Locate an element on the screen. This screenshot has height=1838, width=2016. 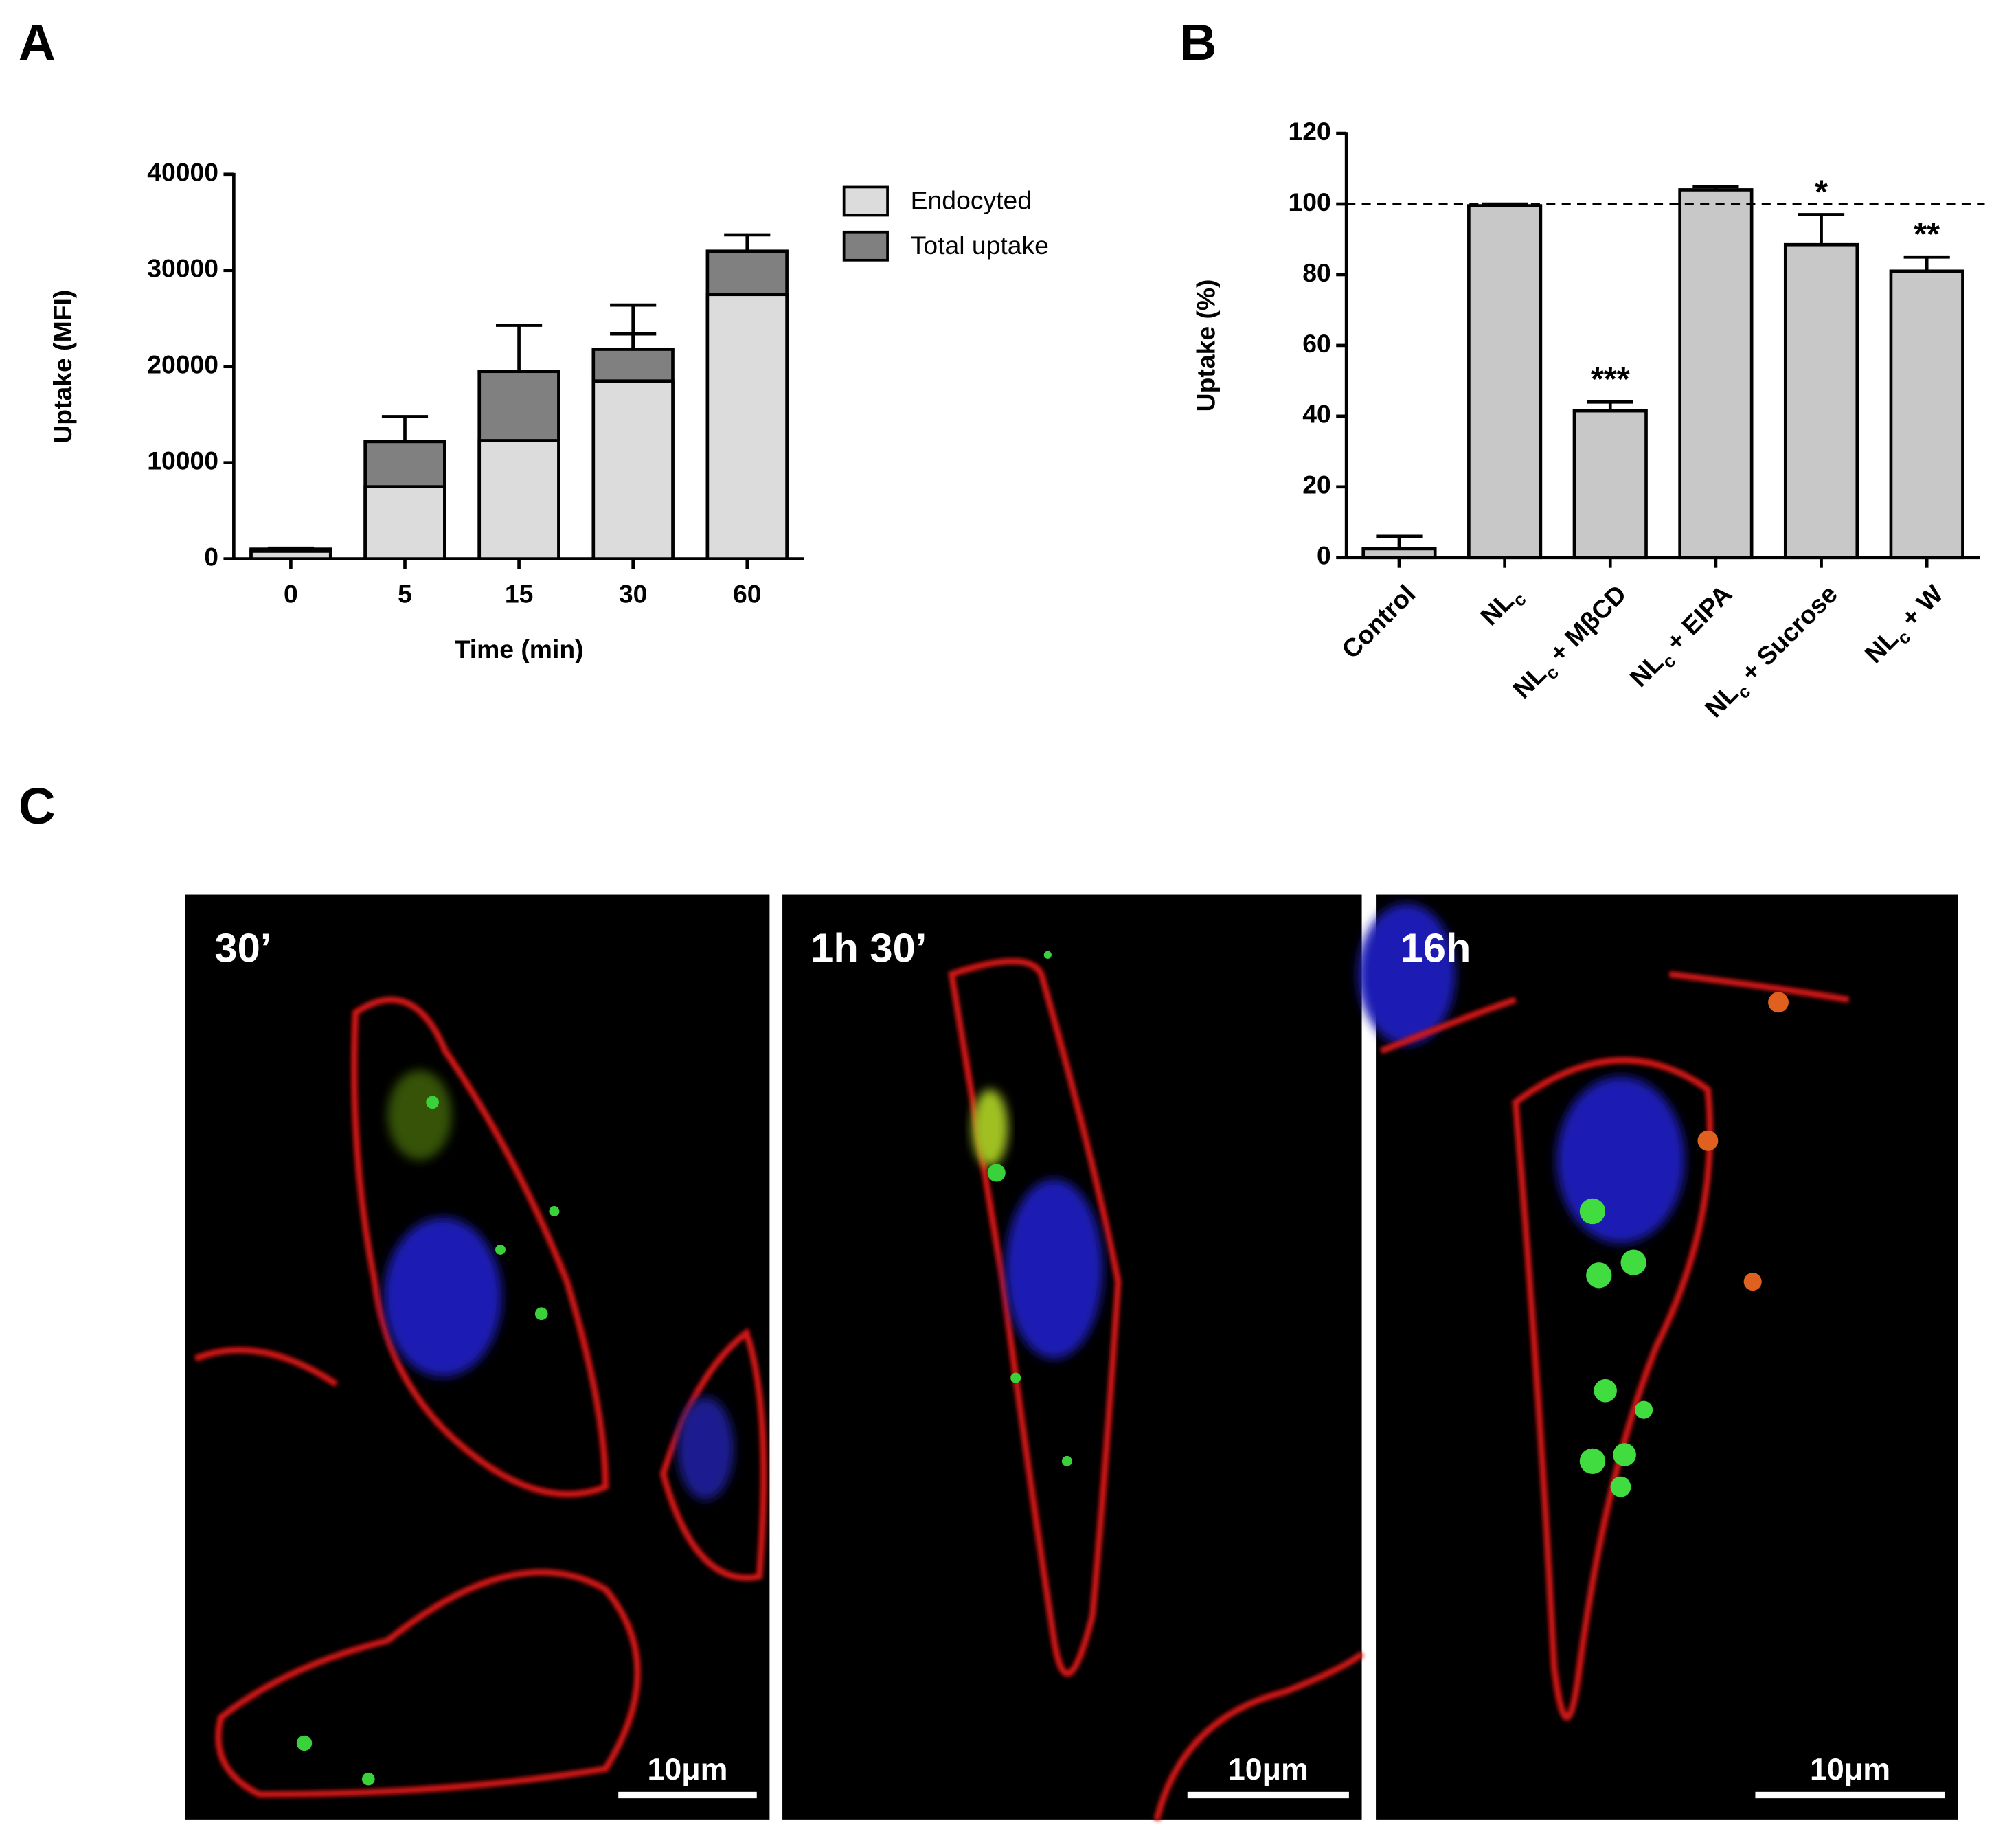
label-part: Control is located at coordinates (1378, 621).